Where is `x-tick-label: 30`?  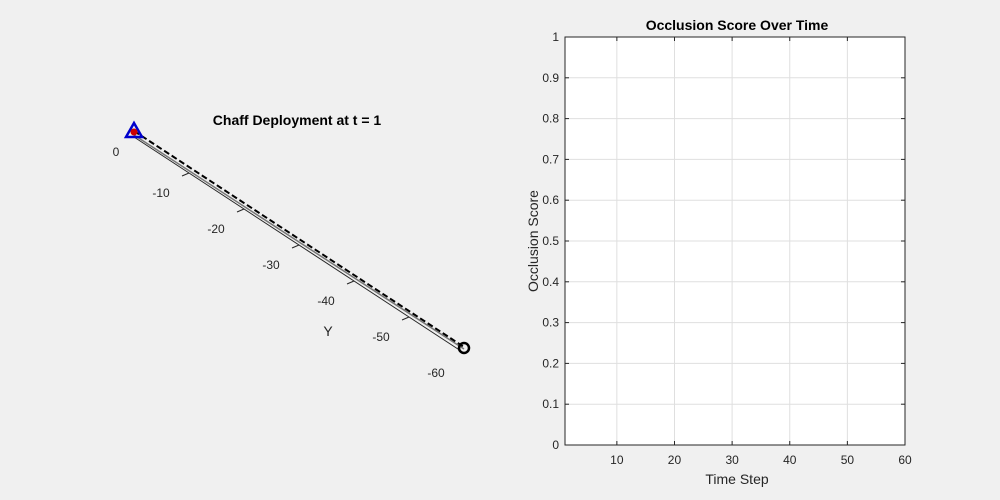 x-tick-label: 30 is located at coordinates (732, 460).